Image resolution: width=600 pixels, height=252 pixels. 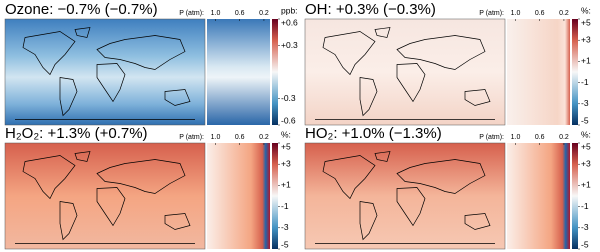 What do you see at coordinates (373, 133) in the screenshot?
I see `panel-title: HO₂: +1.0% (−1.3%)` at bounding box center [373, 133].